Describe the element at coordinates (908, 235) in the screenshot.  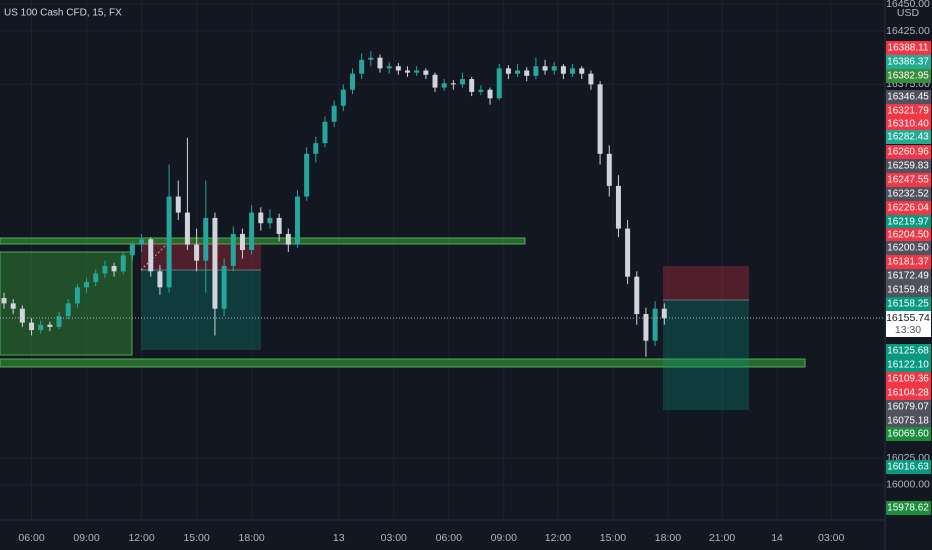
I see `price-tag: 16204.50` at that location.